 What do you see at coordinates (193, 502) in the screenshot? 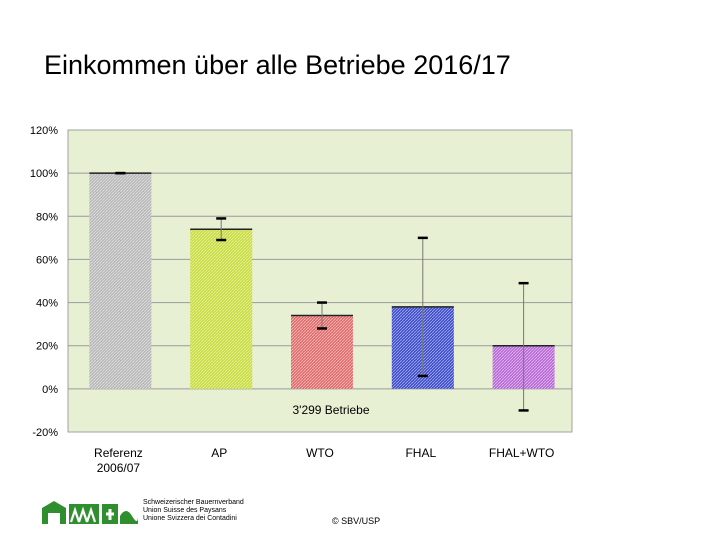
I see `org-line-de: Schweizerischer Bauernverband` at bounding box center [193, 502].